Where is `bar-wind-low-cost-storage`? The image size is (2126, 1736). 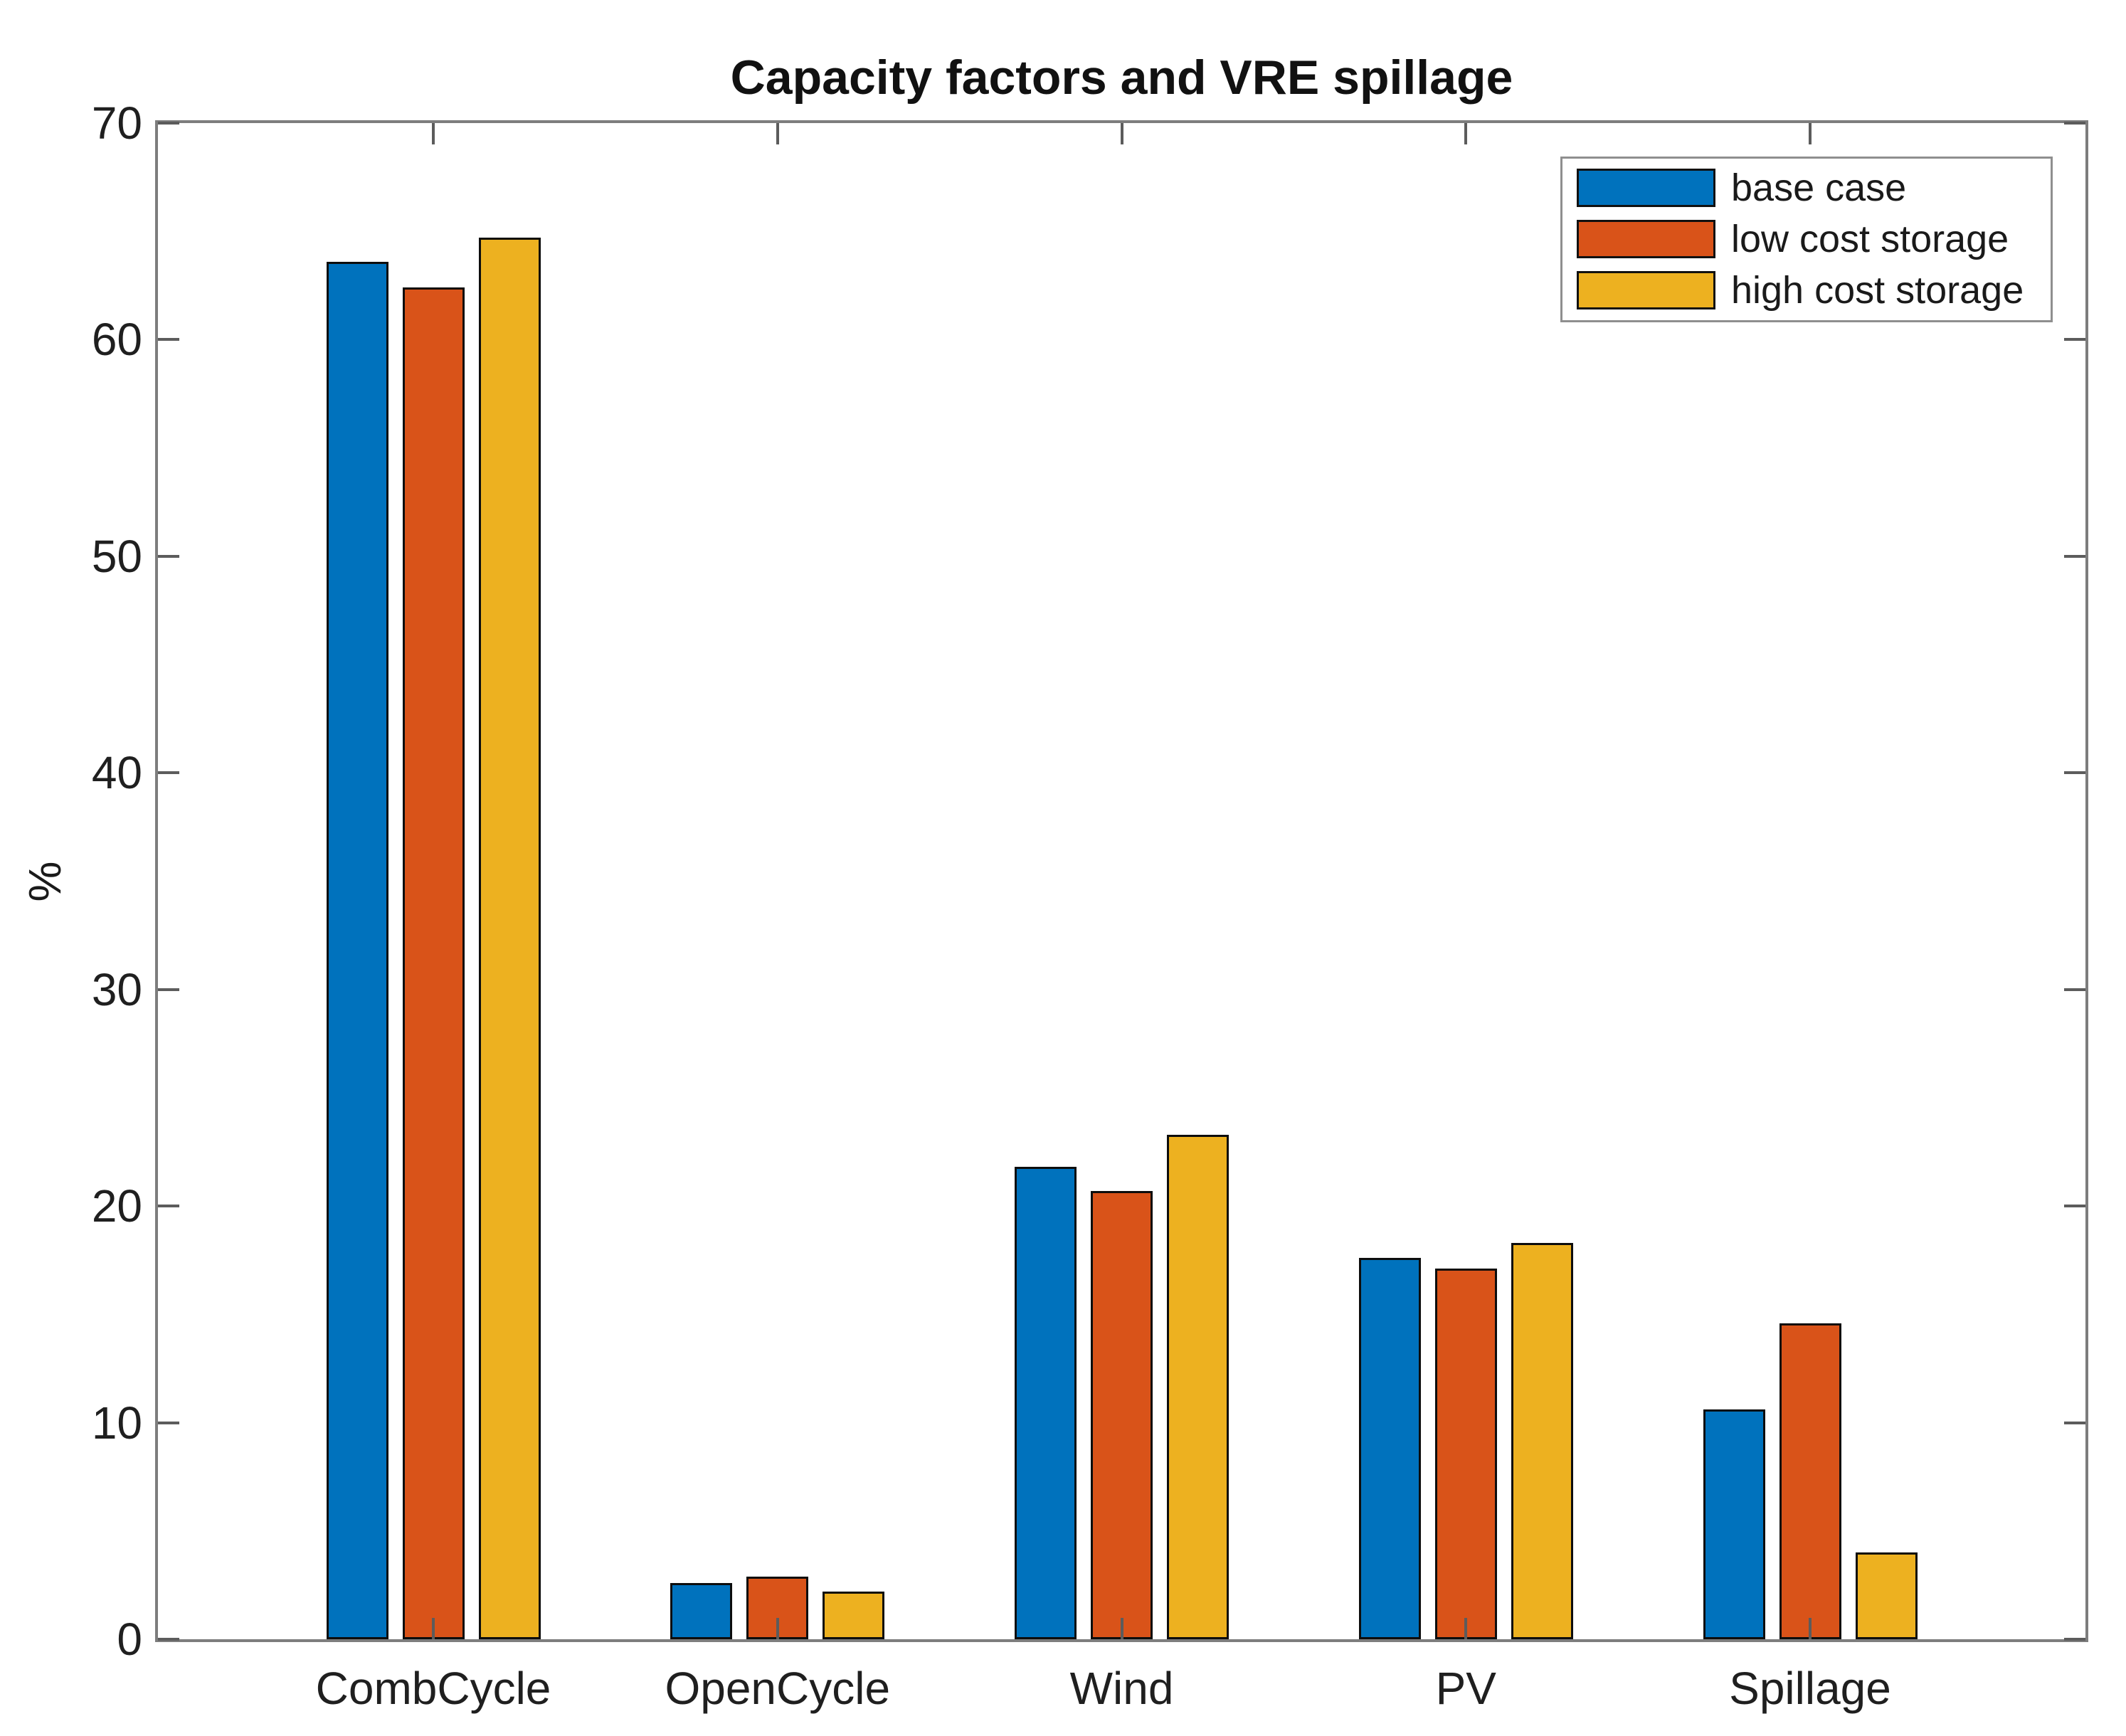 bar-wind-low-cost-storage is located at coordinates (1122, 1415).